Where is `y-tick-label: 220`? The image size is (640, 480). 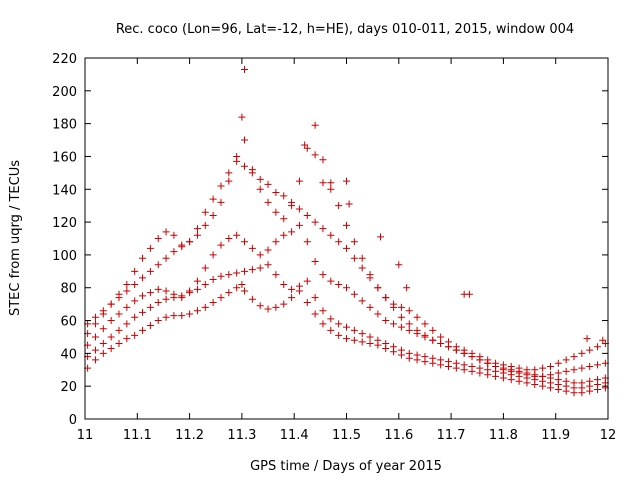
y-tick-label: 220 is located at coordinates (64, 59).